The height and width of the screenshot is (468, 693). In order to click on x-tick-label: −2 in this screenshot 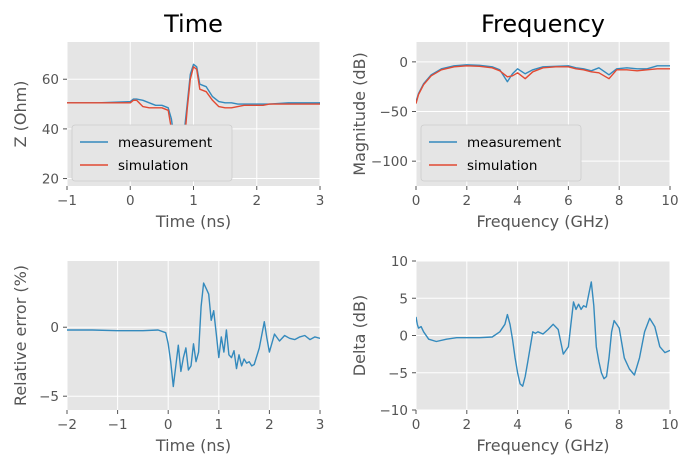, I will do `click(67, 425)`.